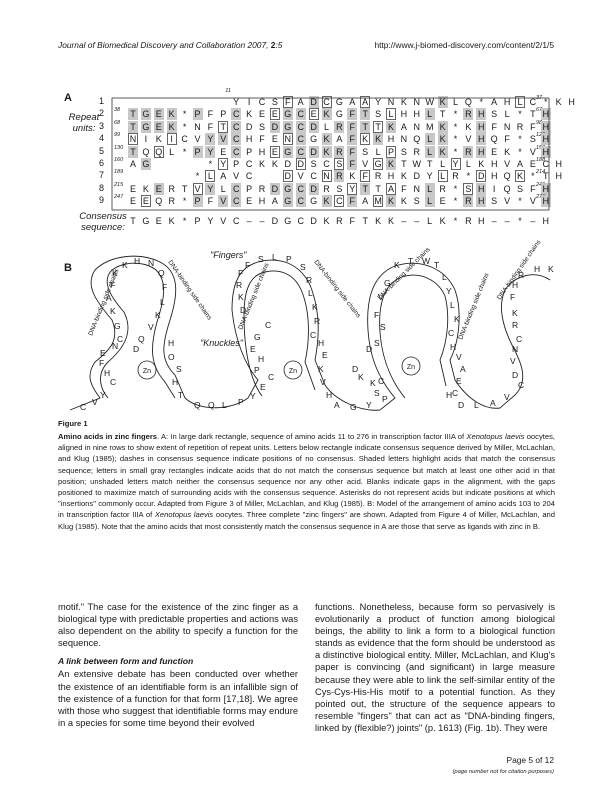  Describe the element at coordinates (103, 395) in the screenshot. I see `residue-label: Y` at that location.